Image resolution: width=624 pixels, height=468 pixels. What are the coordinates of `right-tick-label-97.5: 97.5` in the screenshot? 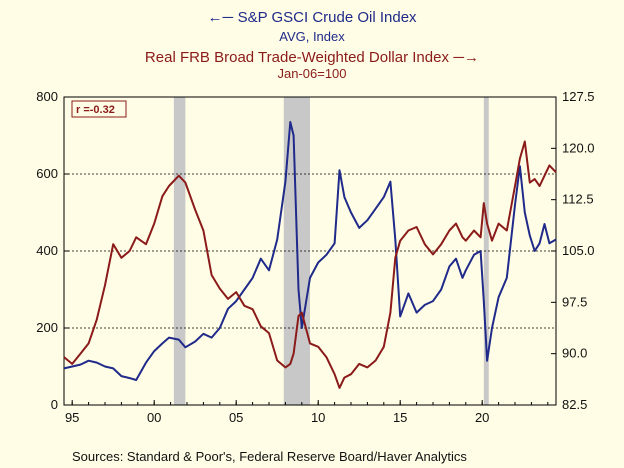 It's located at (574, 301).